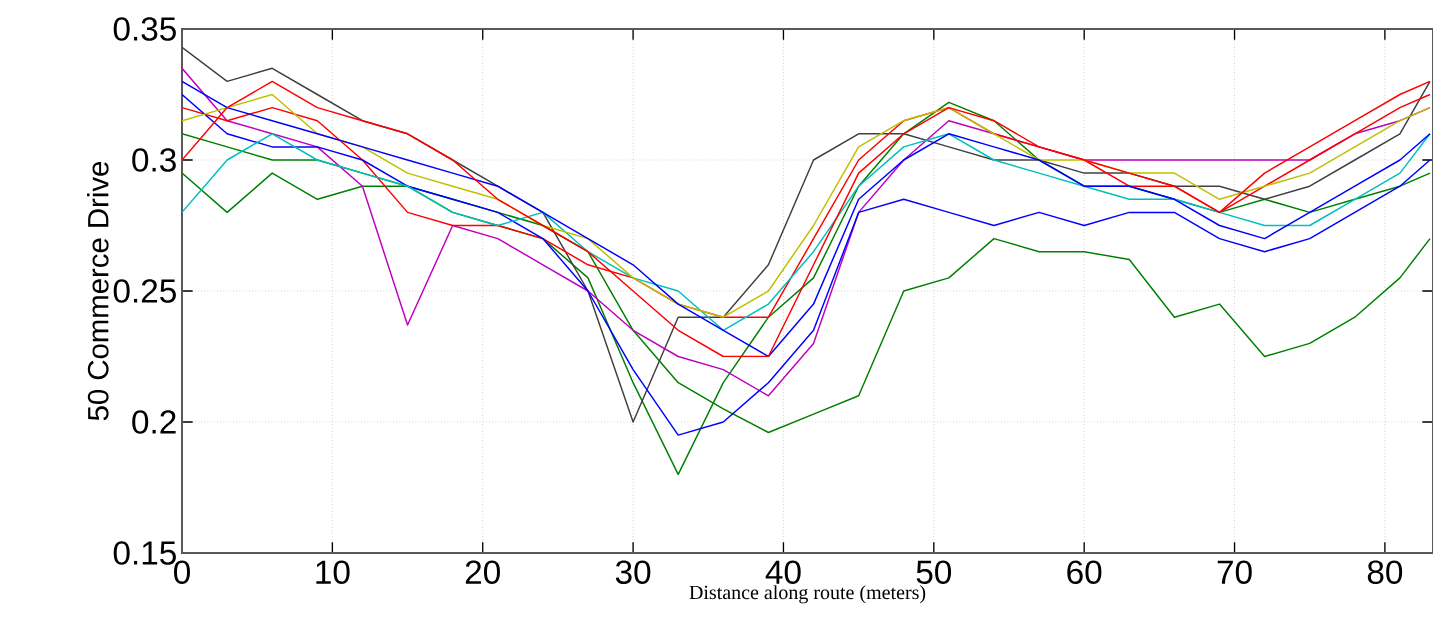  Describe the element at coordinates (783, 572) in the screenshot. I see `x-tick-label: 40` at that location.